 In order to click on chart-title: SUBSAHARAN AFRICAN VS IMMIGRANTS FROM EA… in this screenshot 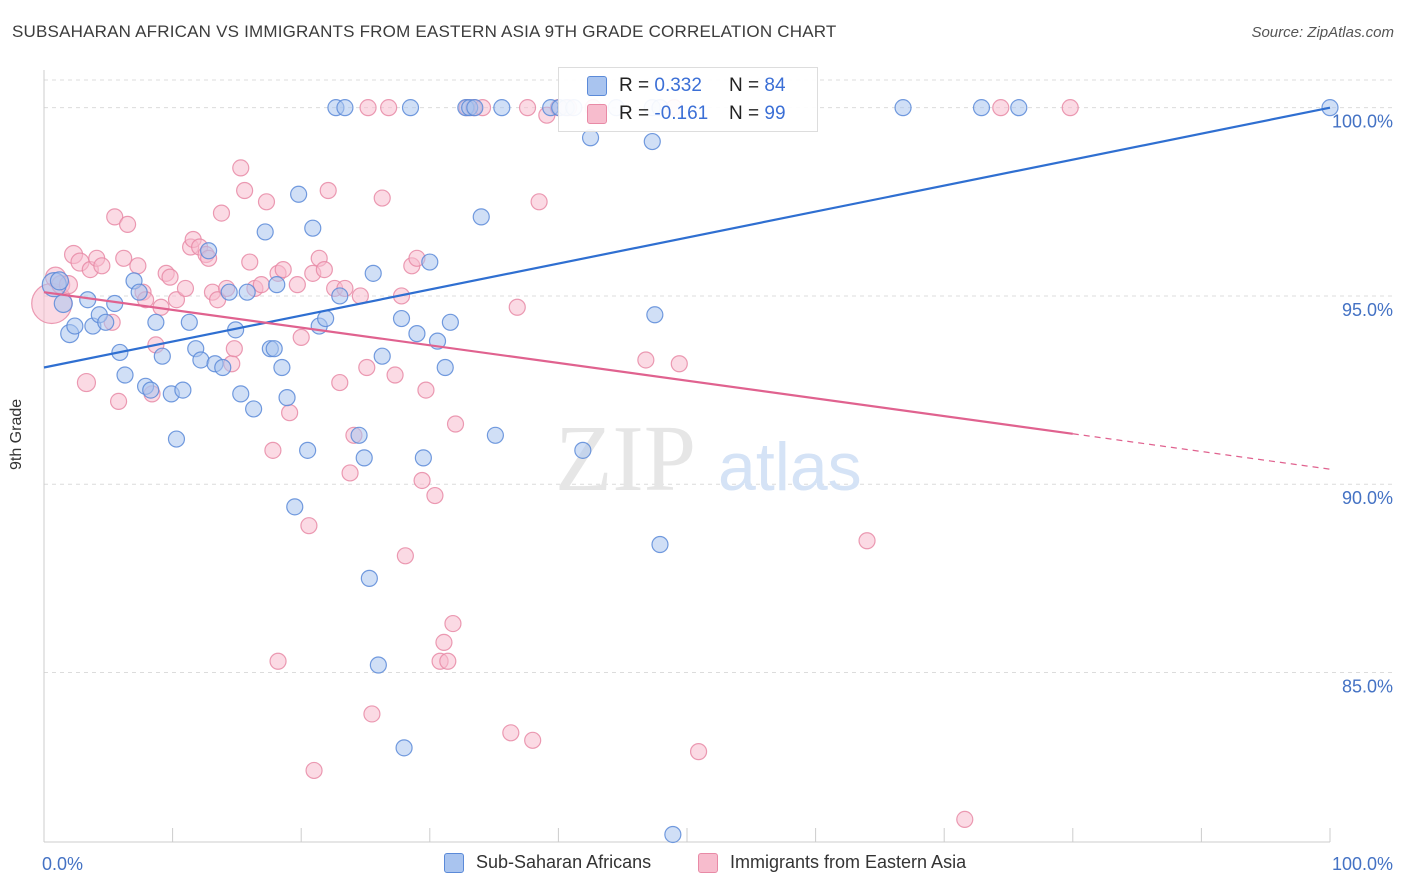, I will do `click(424, 31)`.